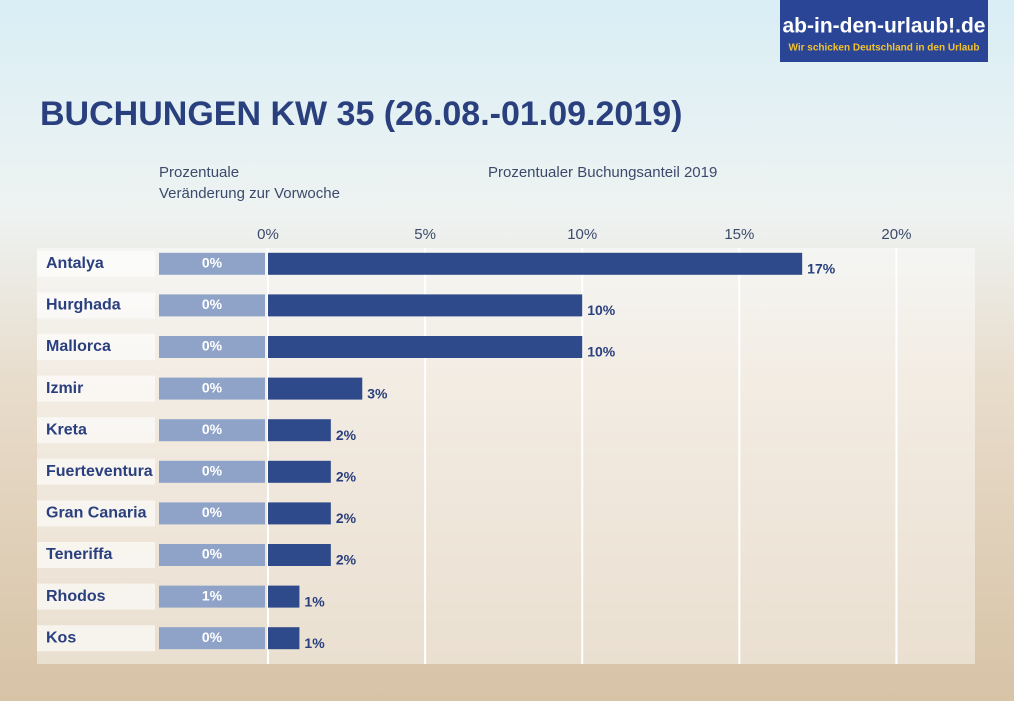 Image resolution: width=1014 pixels, height=701 pixels. Describe the element at coordinates (739, 234) in the screenshot. I see `x-tick-label: 15%` at that location.